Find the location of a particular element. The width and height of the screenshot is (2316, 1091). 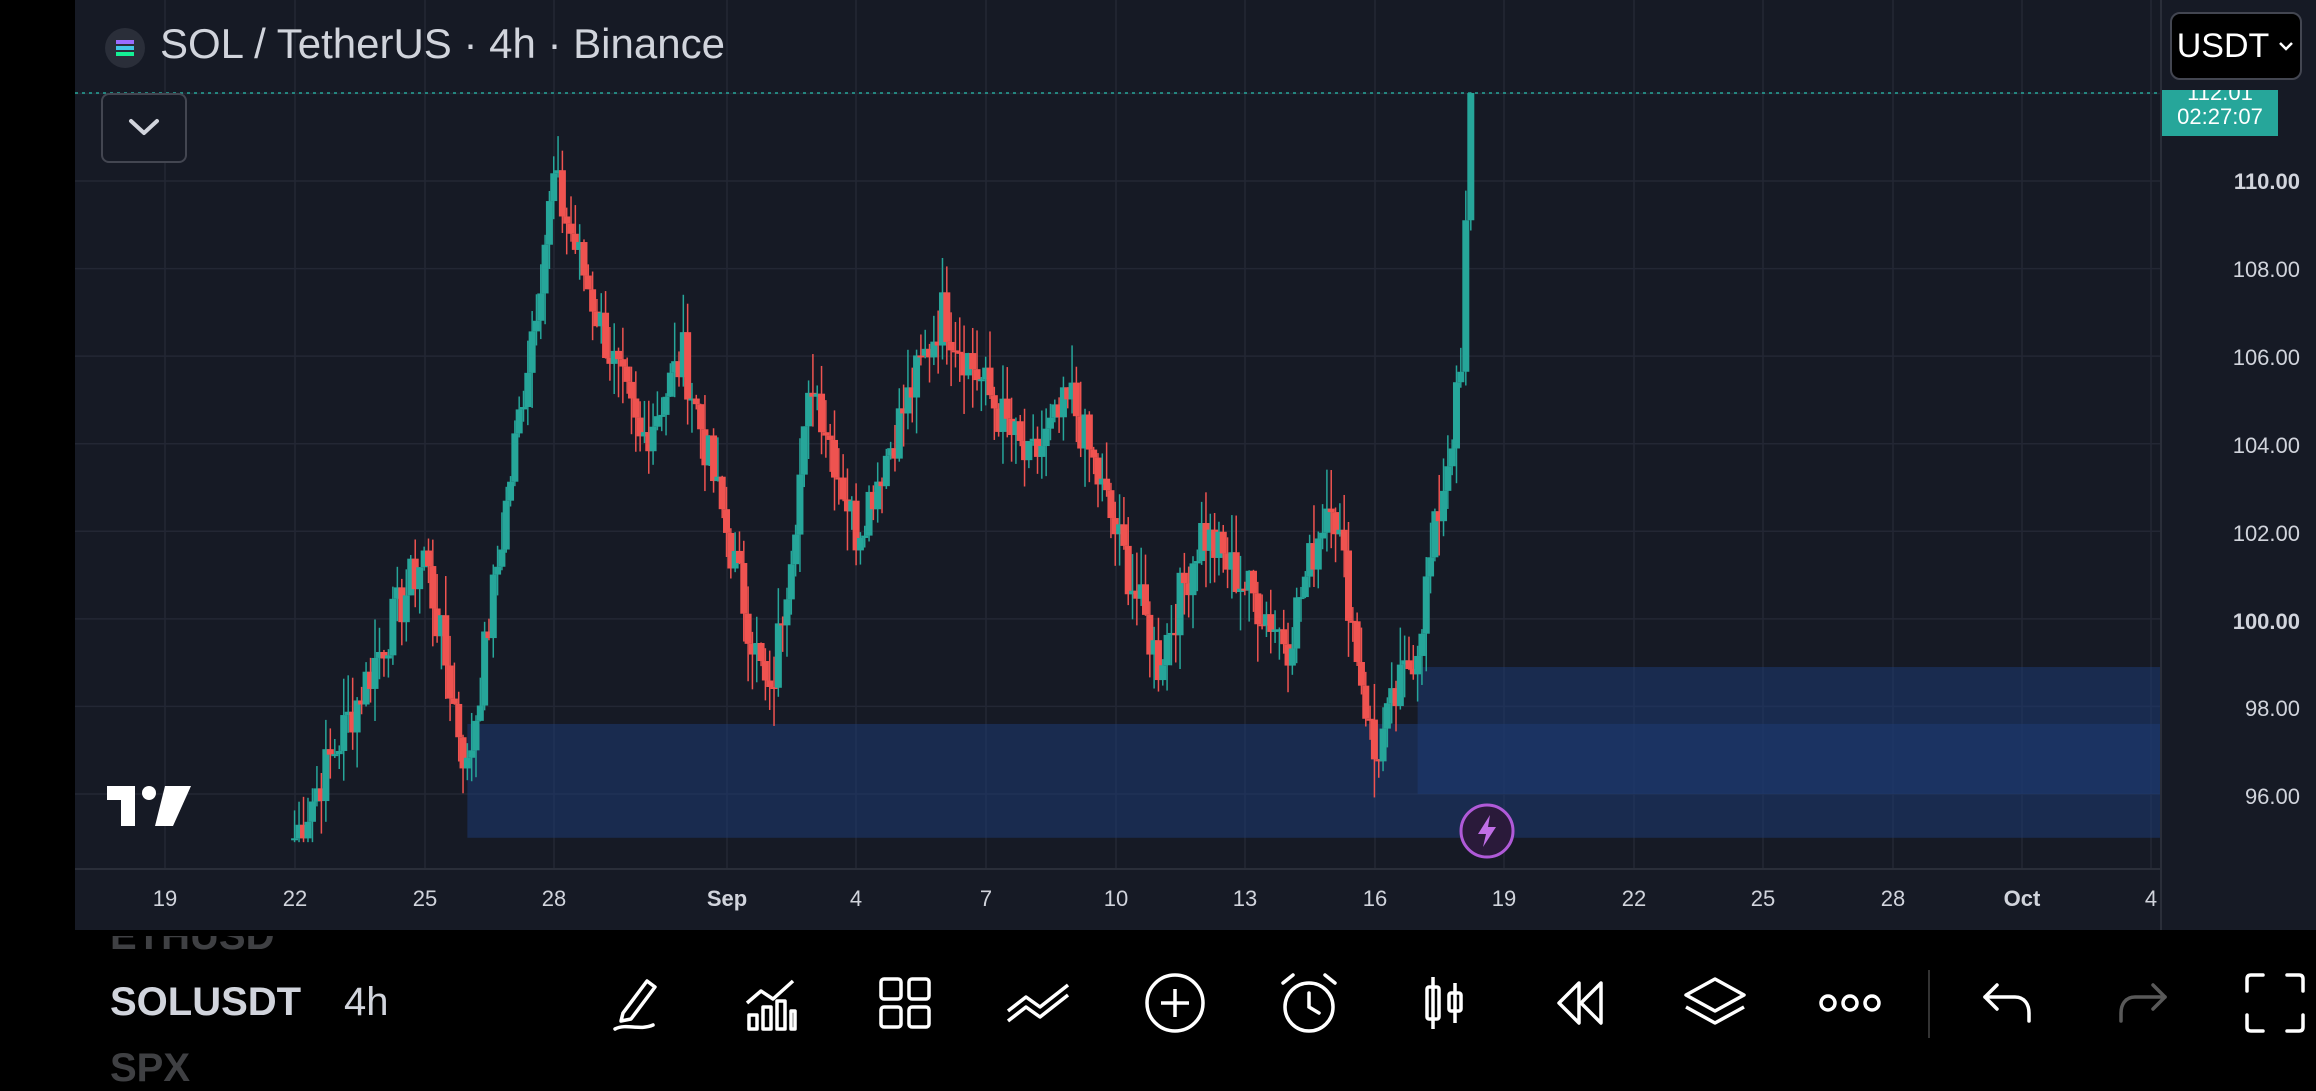

layers-button is located at coordinates (1715, 1003).